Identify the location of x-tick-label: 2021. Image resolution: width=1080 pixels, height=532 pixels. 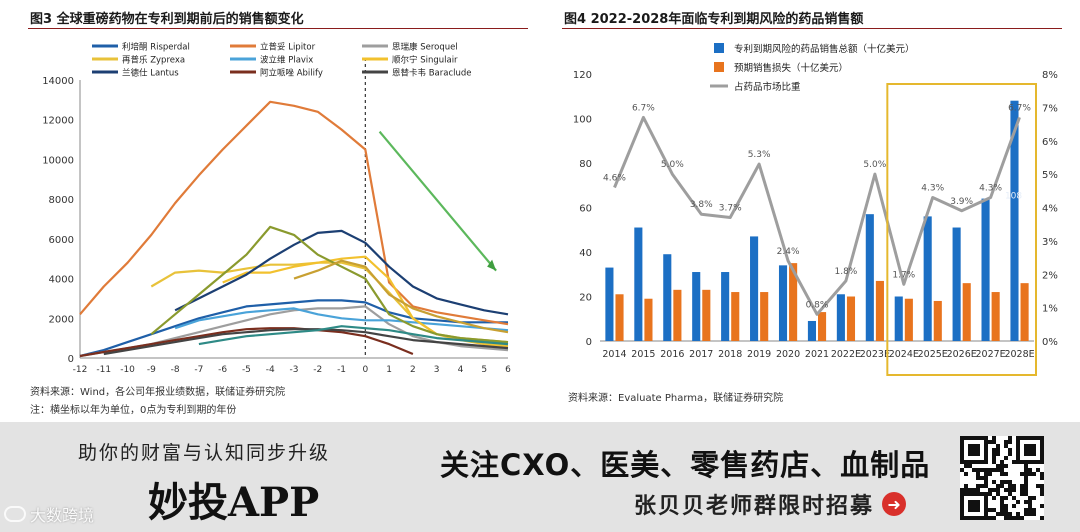
(817, 354).